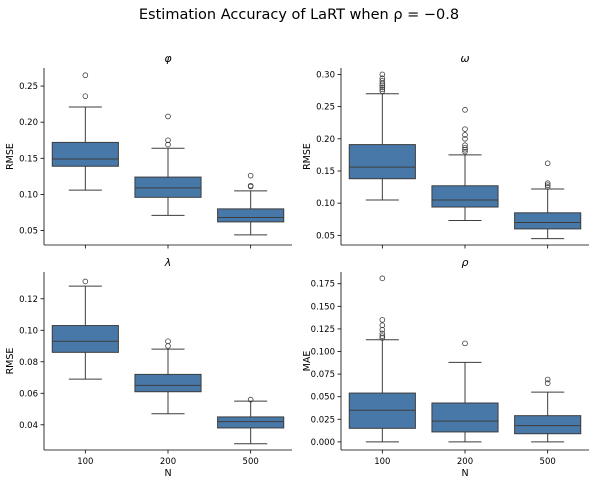 The width and height of the screenshot is (598, 498). I want to click on y-tick-label: 0.000, so click(323, 443).